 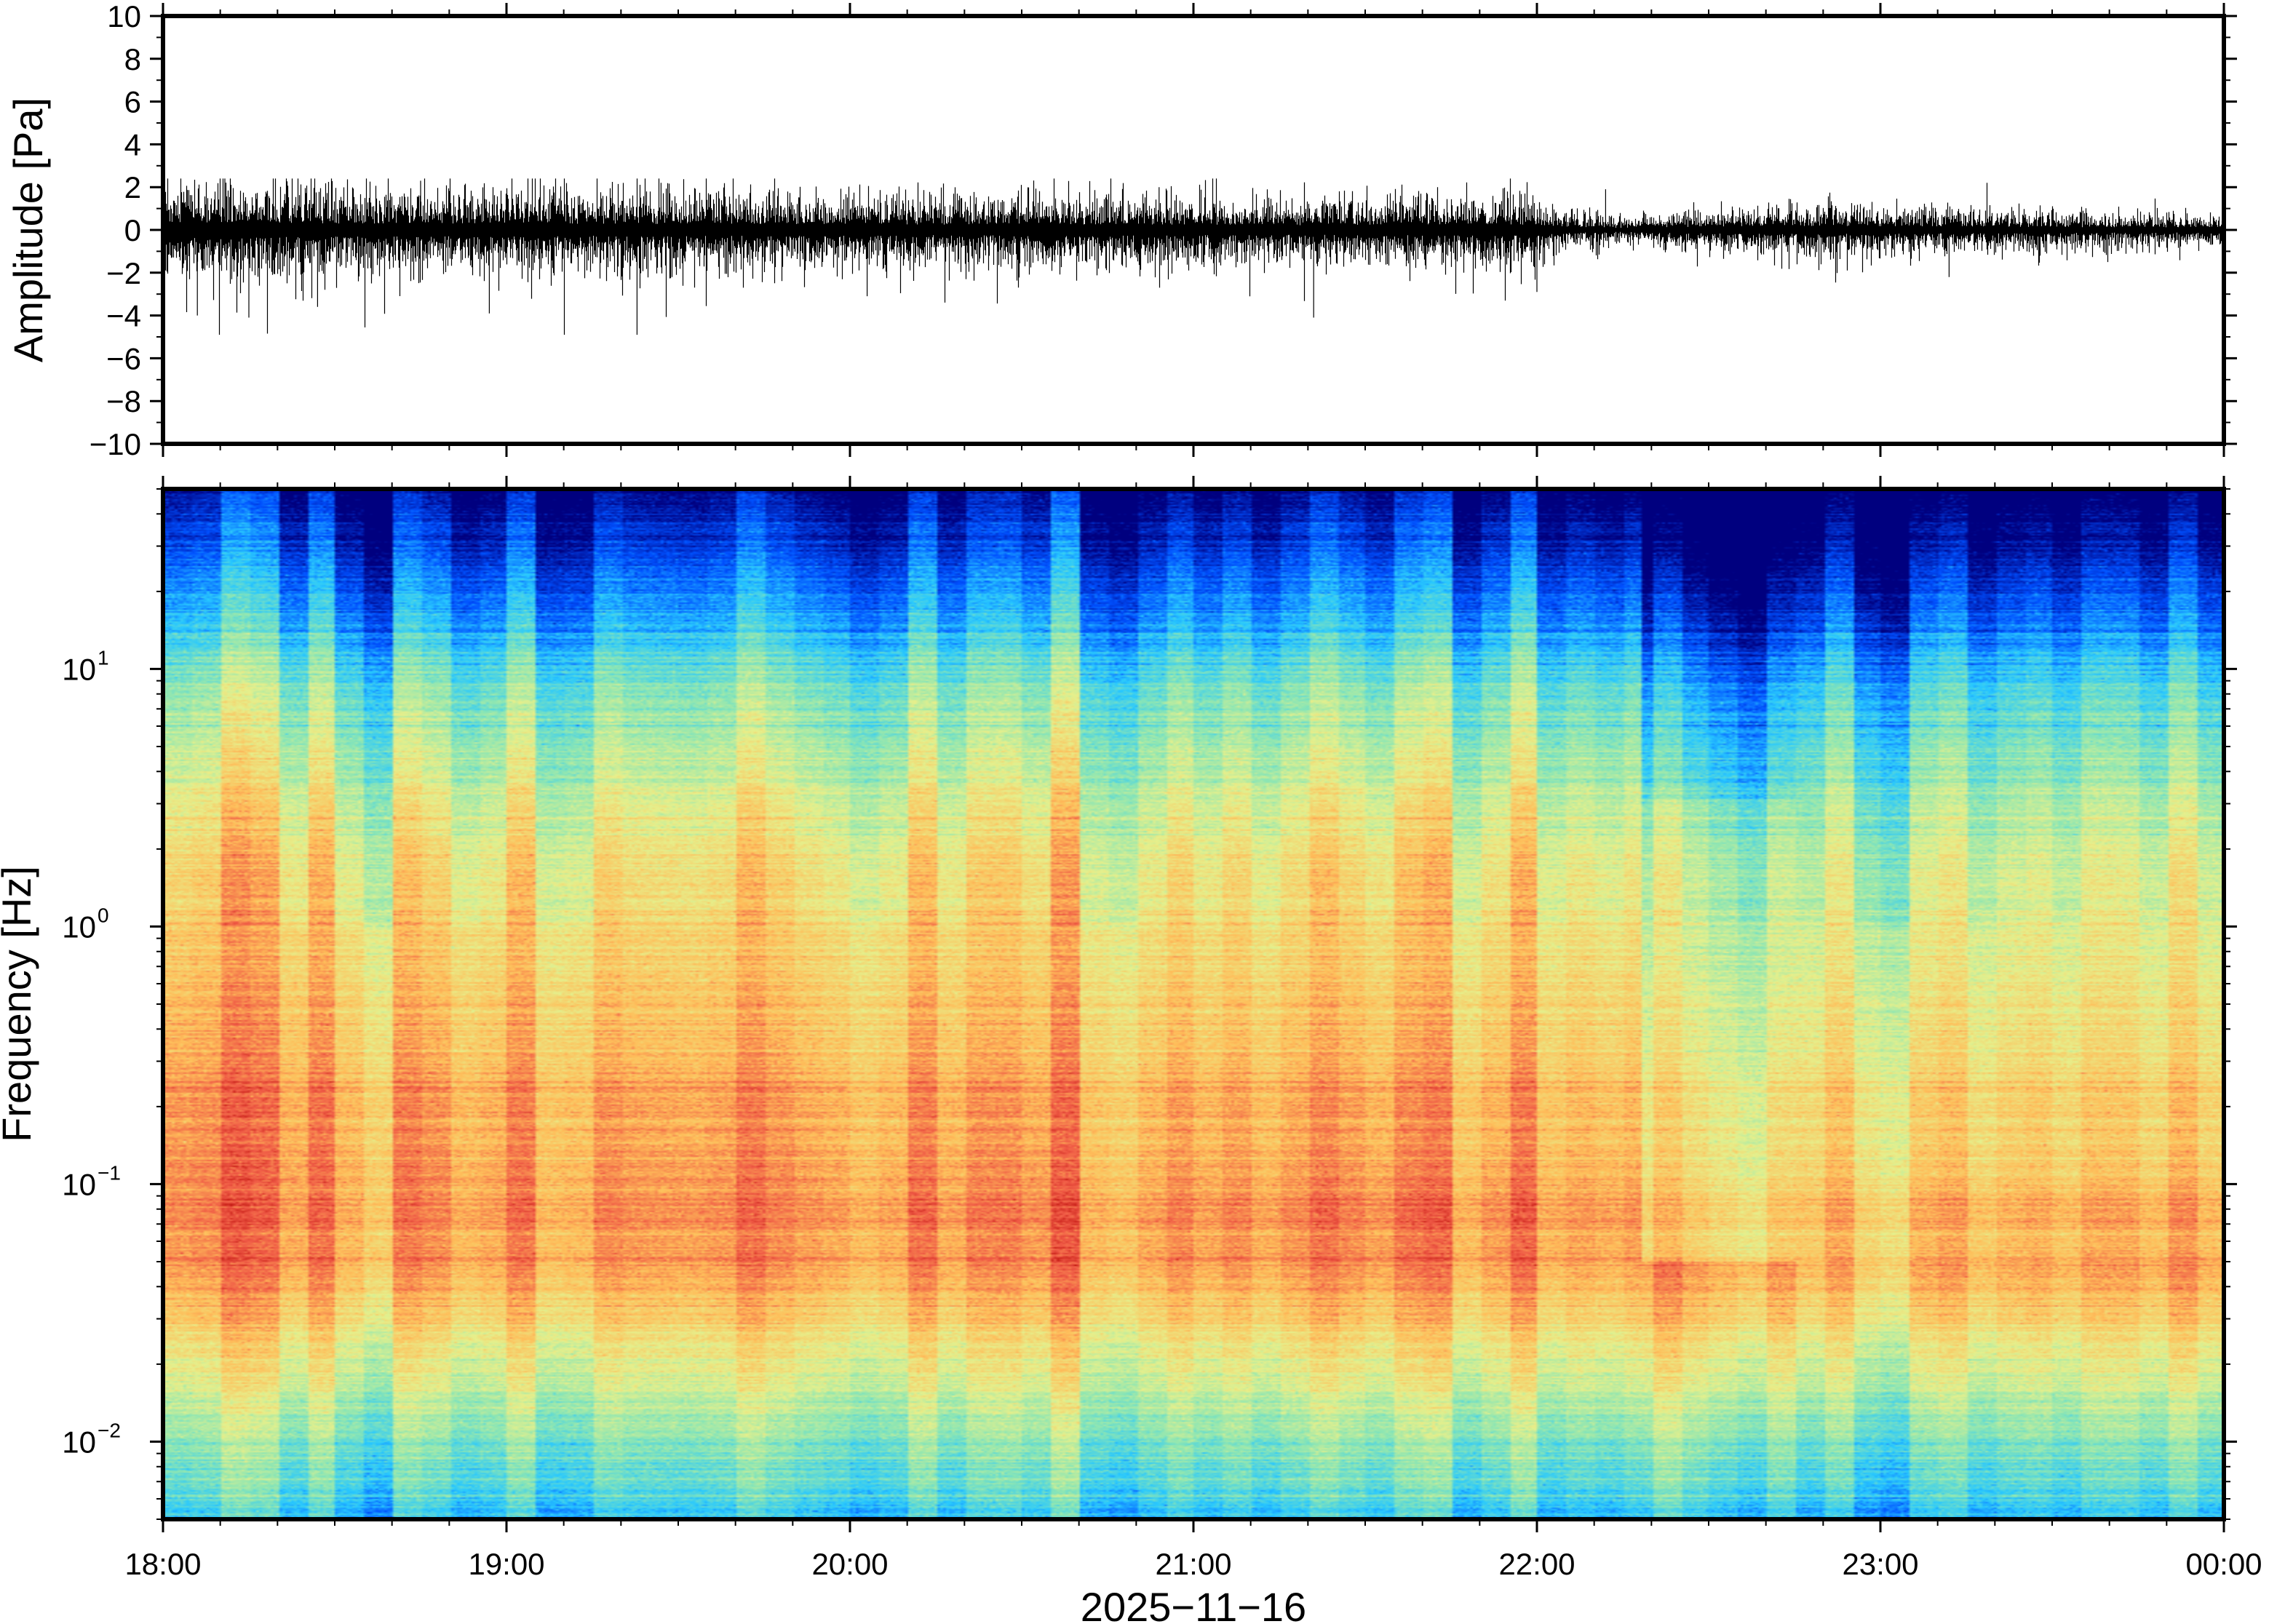 What do you see at coordinates (506, 1564) in the screenshot?
I see `spectrogram-xtick-label: 19:00` at bounding box center [506, 1564].